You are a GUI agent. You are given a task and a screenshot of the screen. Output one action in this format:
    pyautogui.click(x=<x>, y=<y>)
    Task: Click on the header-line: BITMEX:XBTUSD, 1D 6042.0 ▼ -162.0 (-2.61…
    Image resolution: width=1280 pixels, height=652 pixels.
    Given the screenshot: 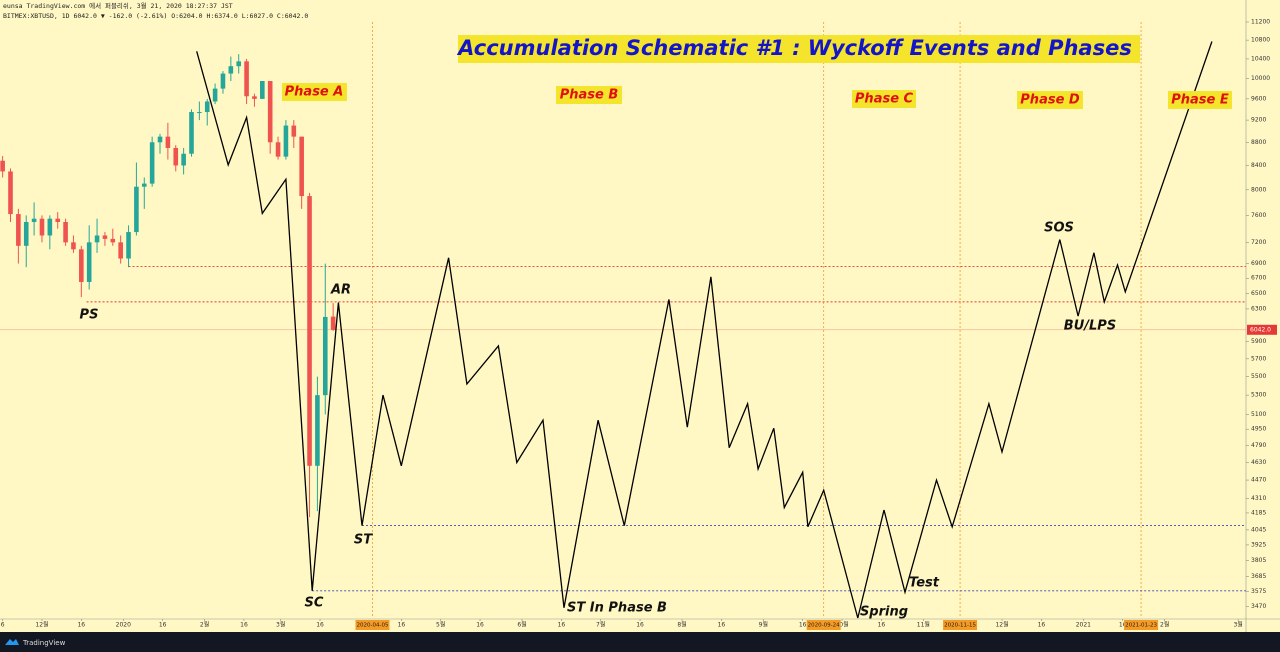 What is the action you would take?
    pyautogui.click(x=155, y=16)
    